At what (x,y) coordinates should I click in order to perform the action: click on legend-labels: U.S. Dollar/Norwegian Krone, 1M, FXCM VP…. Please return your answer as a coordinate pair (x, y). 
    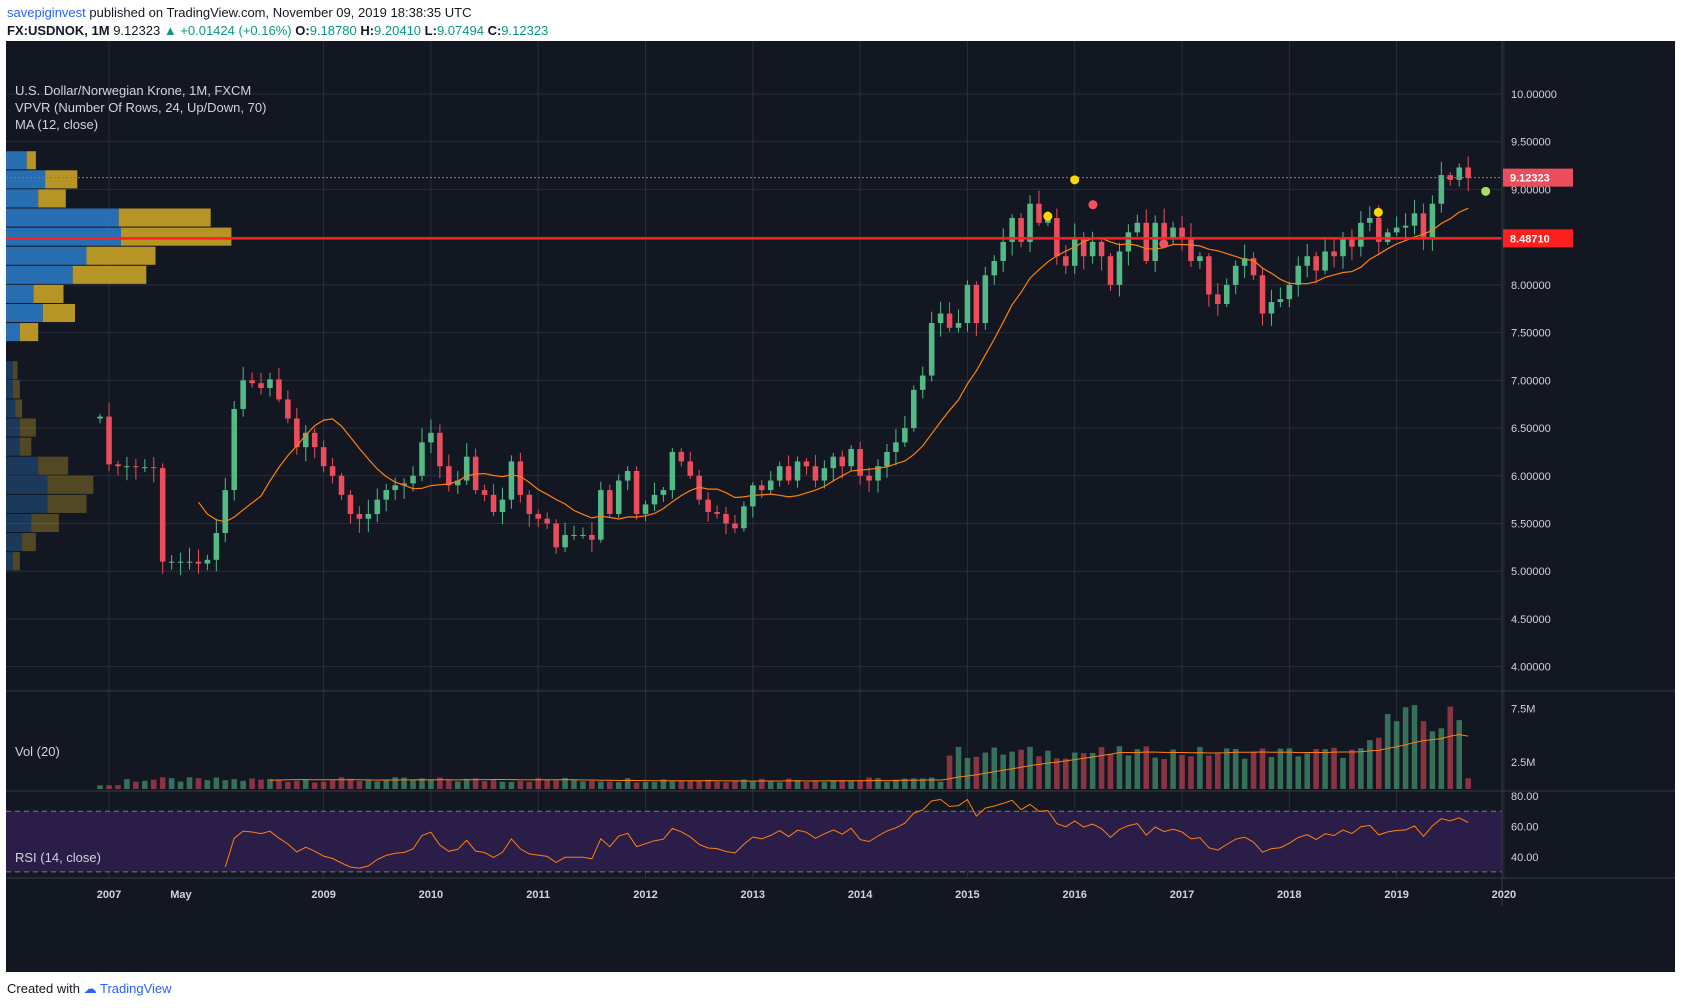
    Looking at the image, I should click on (140, 474).